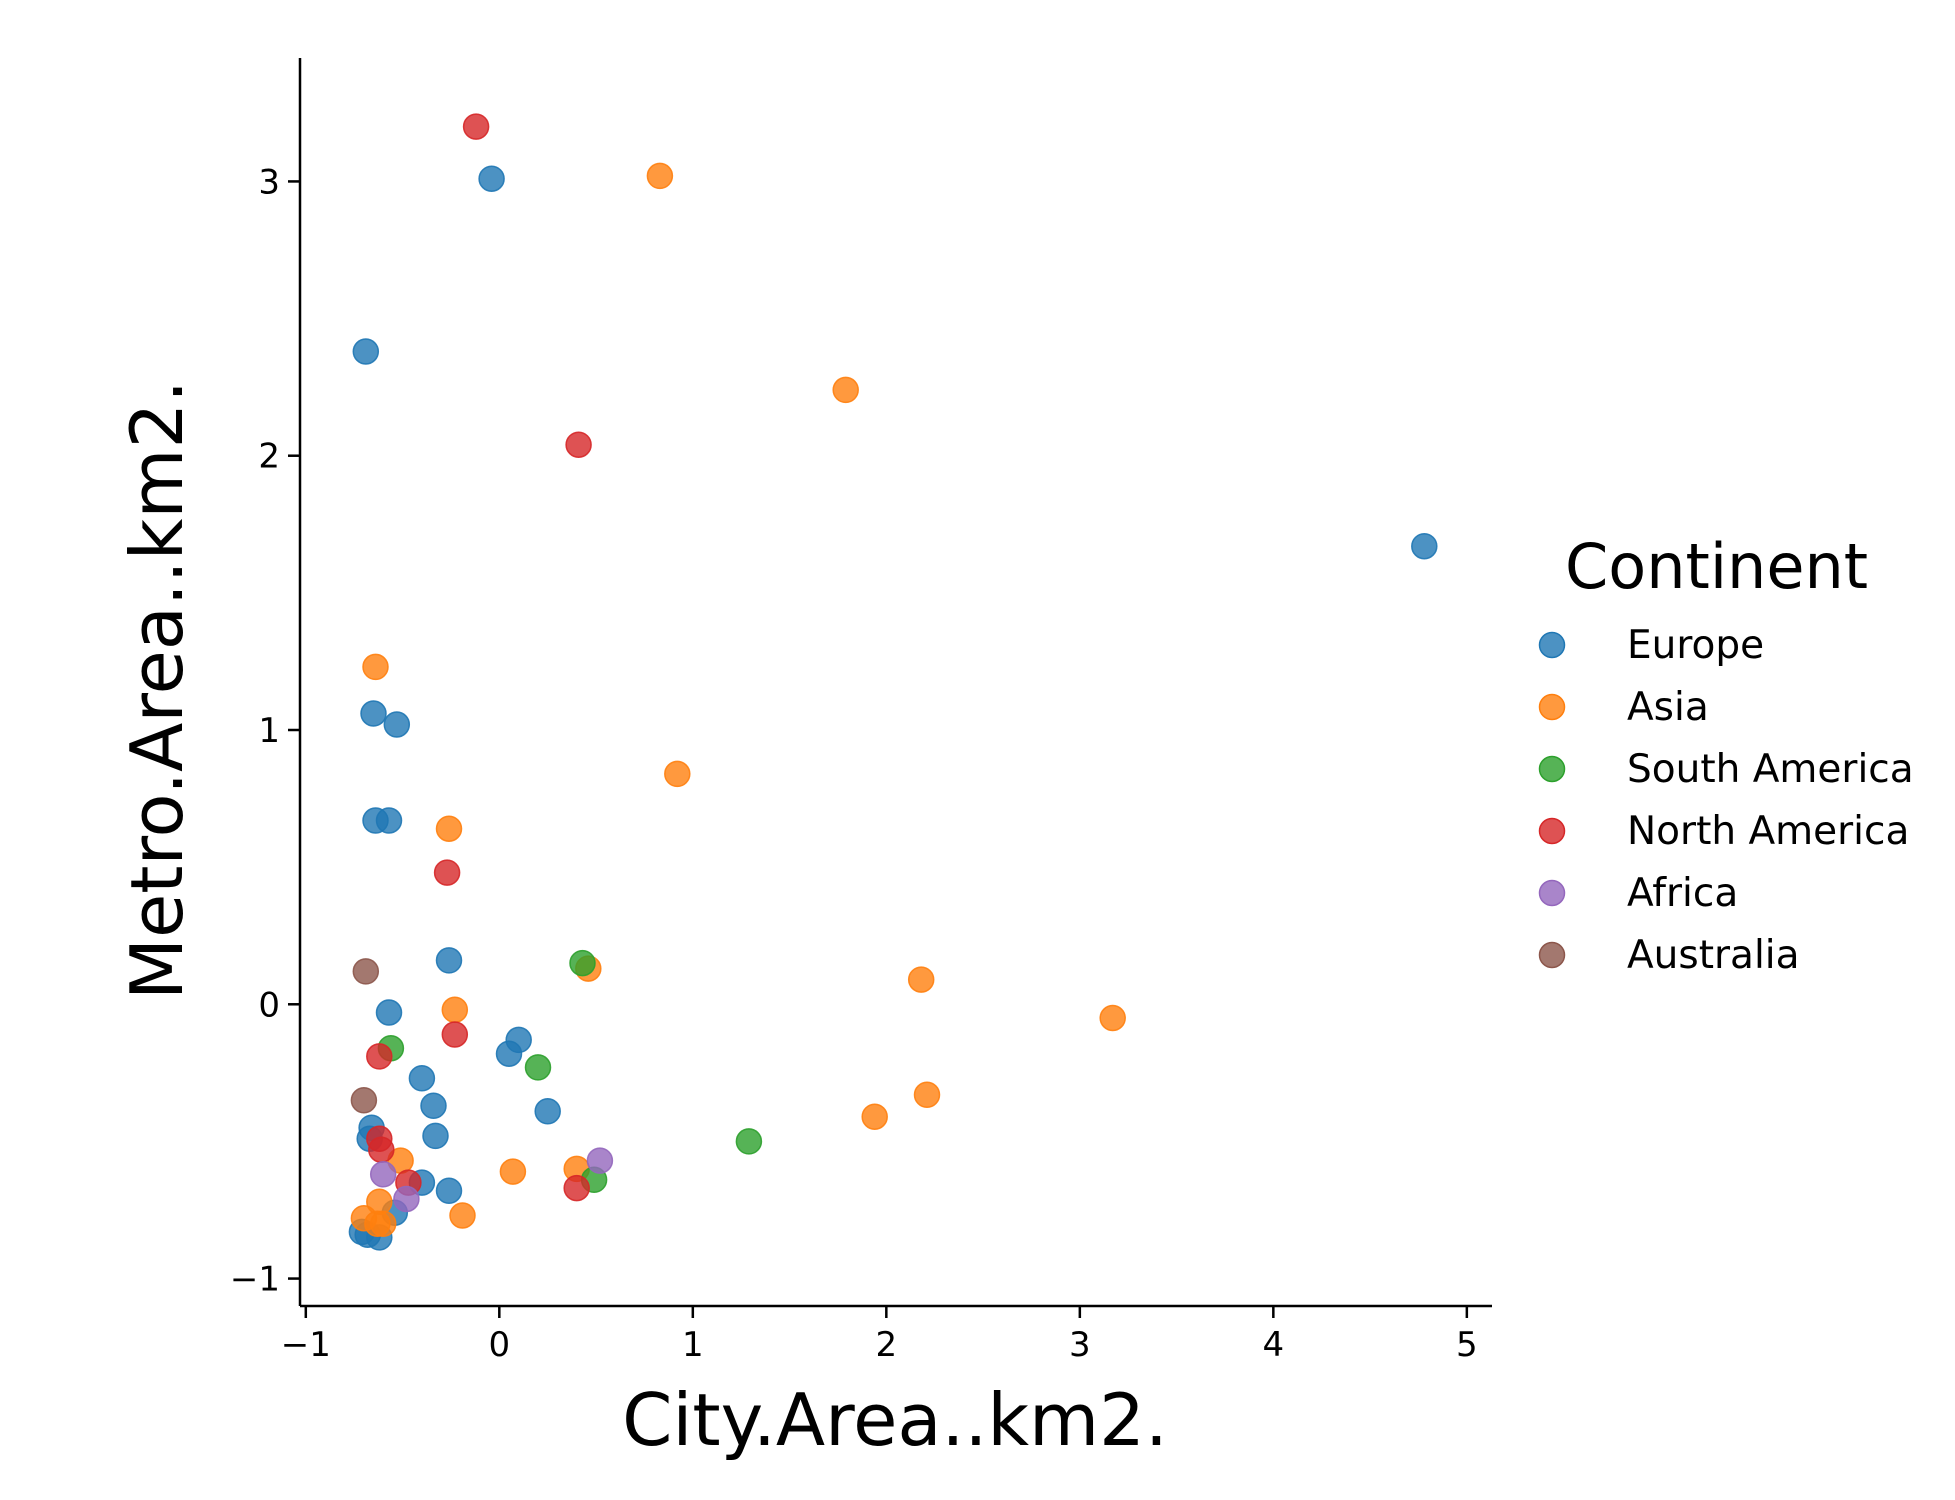  What do you see at coordinates (1467, 1345) in the screenshot?
I see `x-tick-label: 5` at bounding box center [1467, 1345].